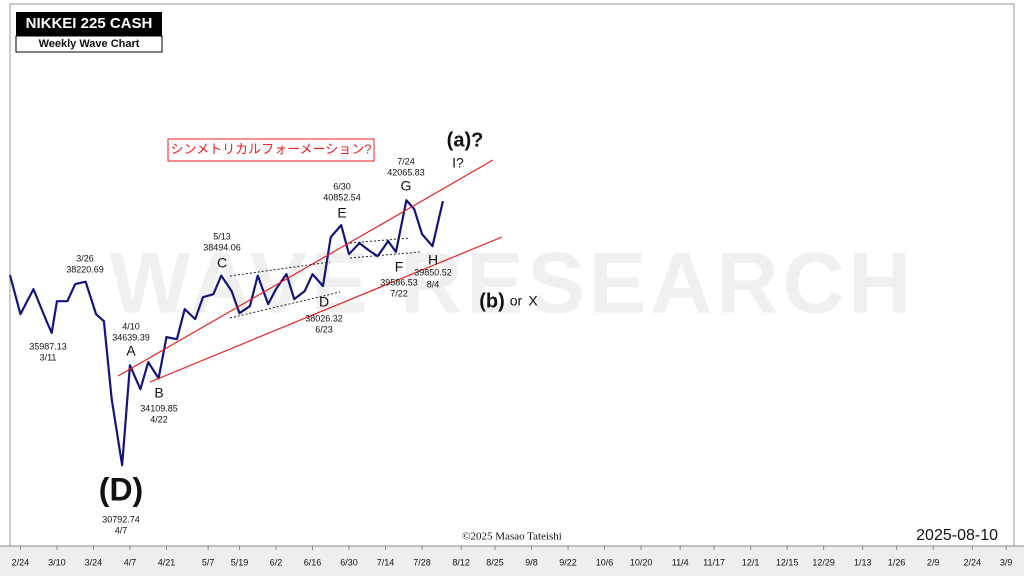  Describe the element at coordinates (121, 530) in the screenshot. I see `annotation: 4/7` at that location.